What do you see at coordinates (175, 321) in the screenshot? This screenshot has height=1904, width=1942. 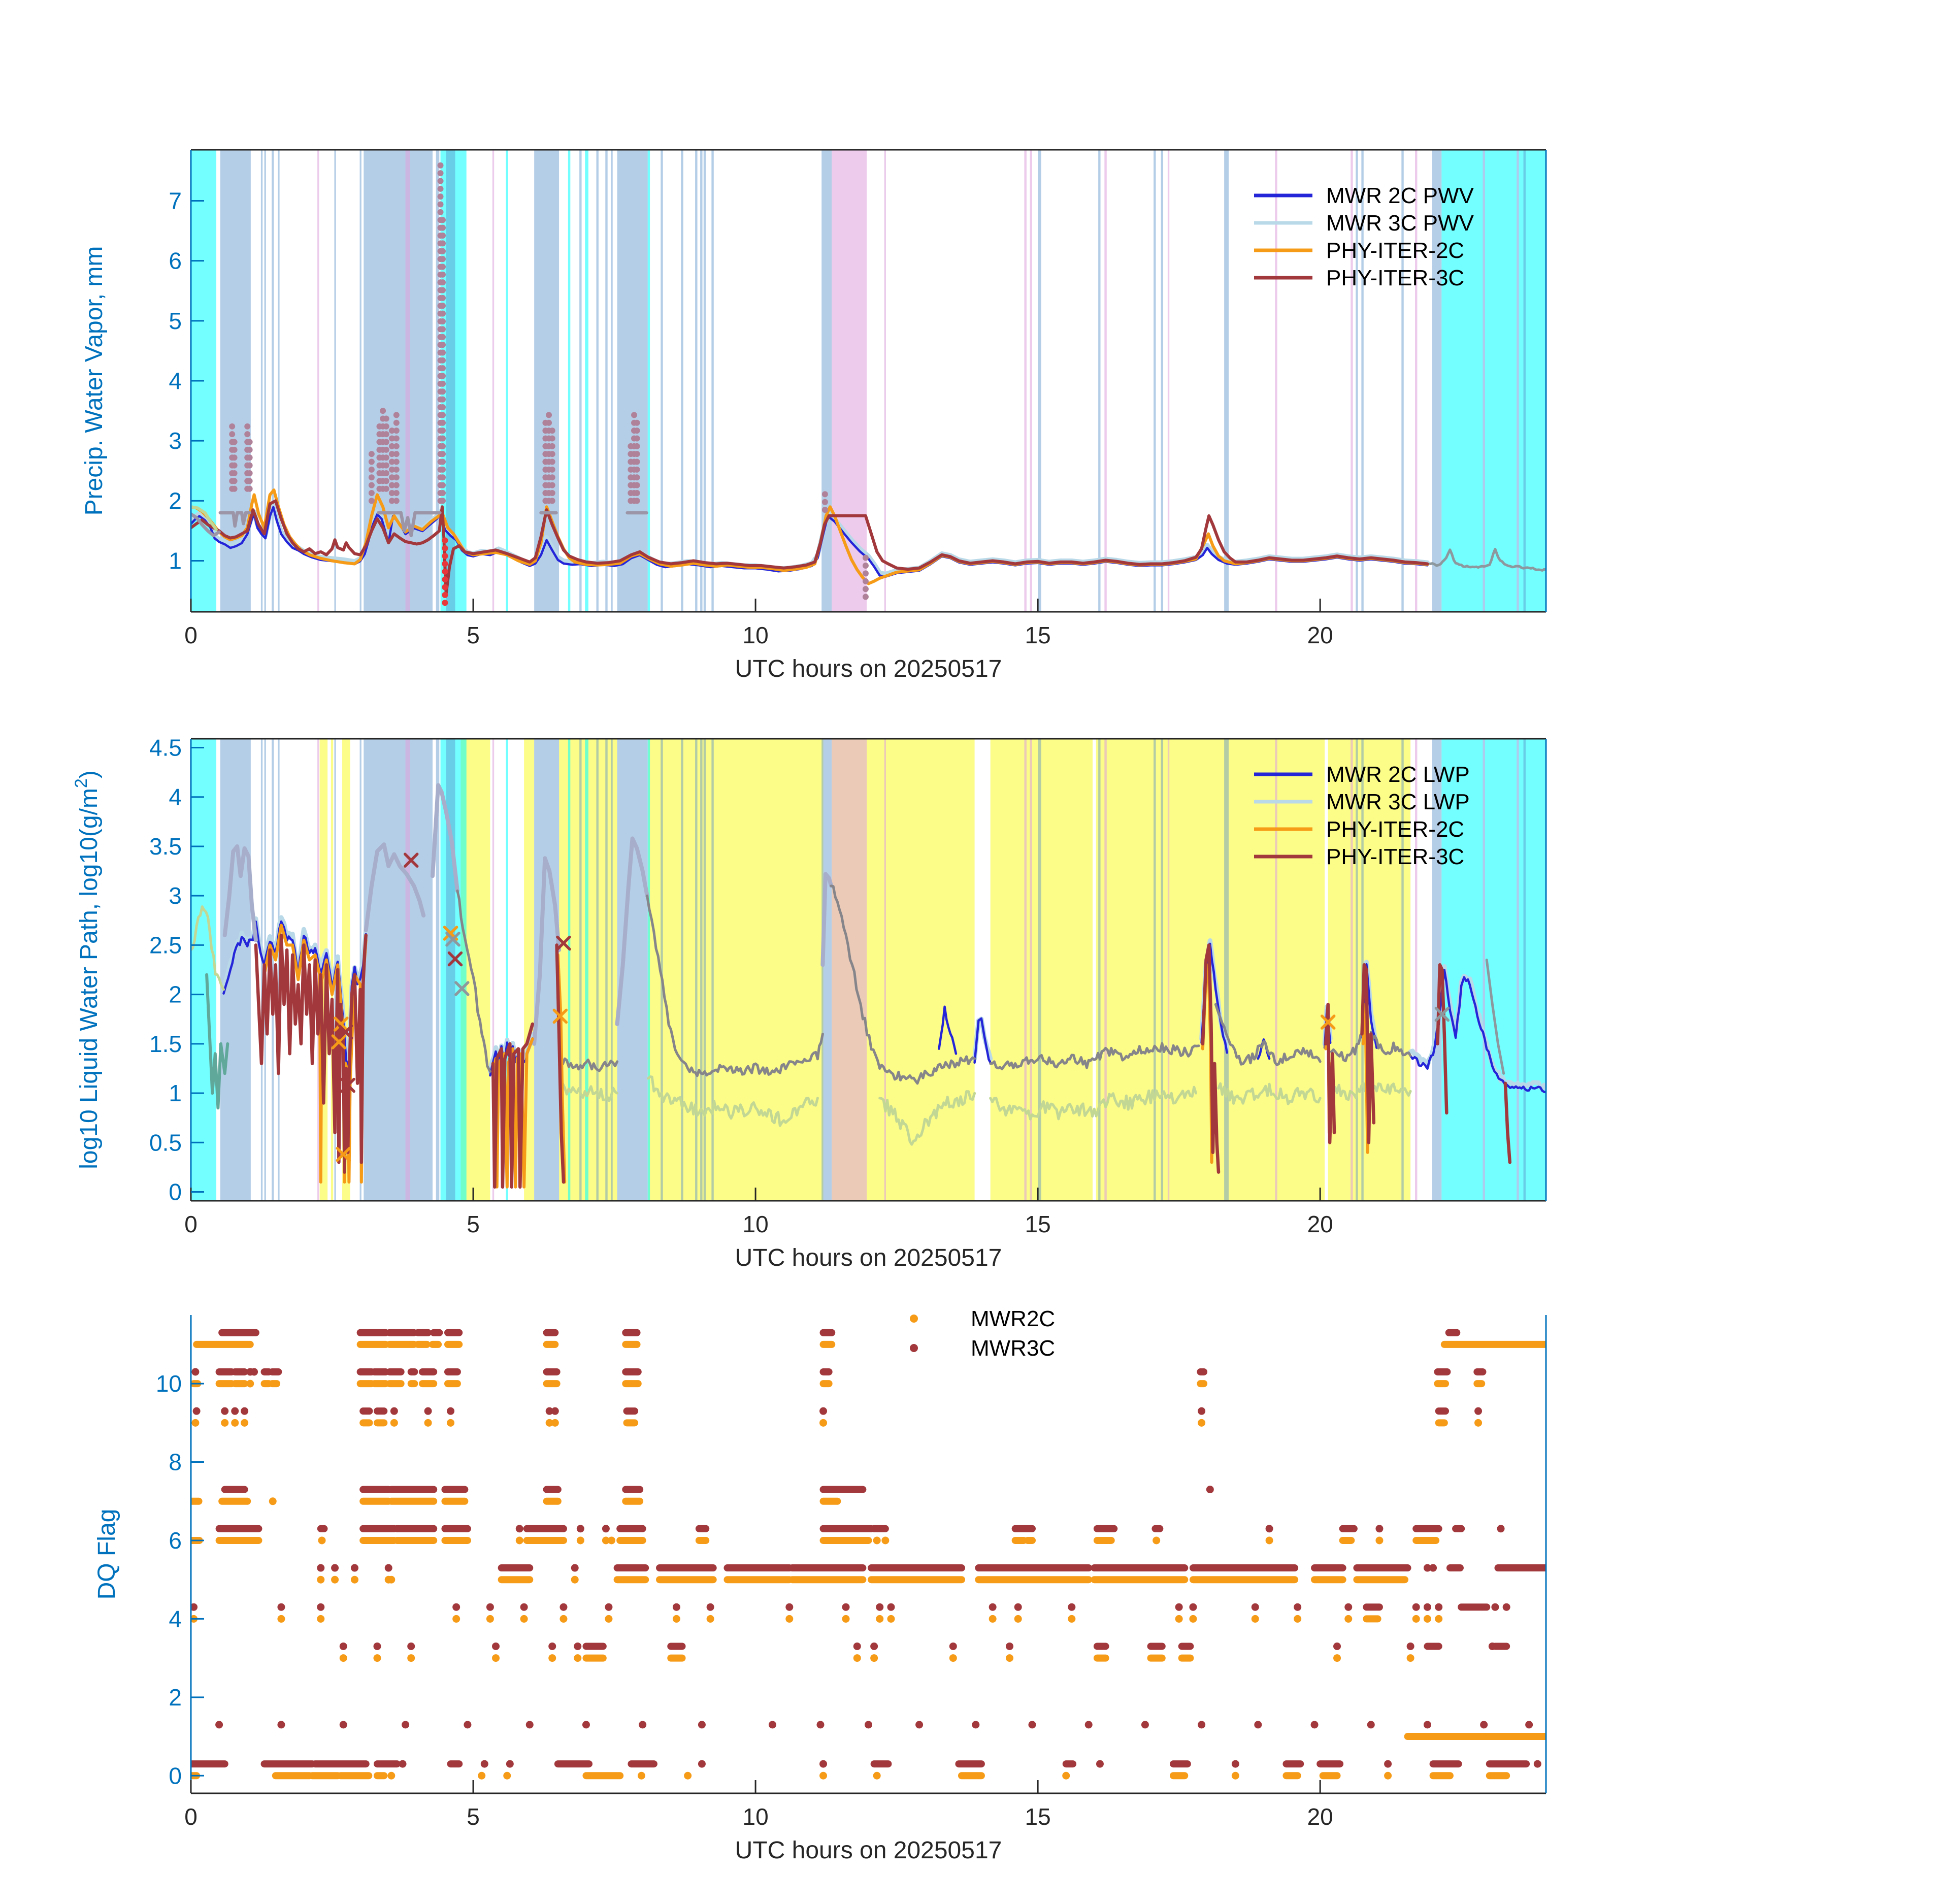 I see `y-tick-label: 5` at bounding box center [175, 321].